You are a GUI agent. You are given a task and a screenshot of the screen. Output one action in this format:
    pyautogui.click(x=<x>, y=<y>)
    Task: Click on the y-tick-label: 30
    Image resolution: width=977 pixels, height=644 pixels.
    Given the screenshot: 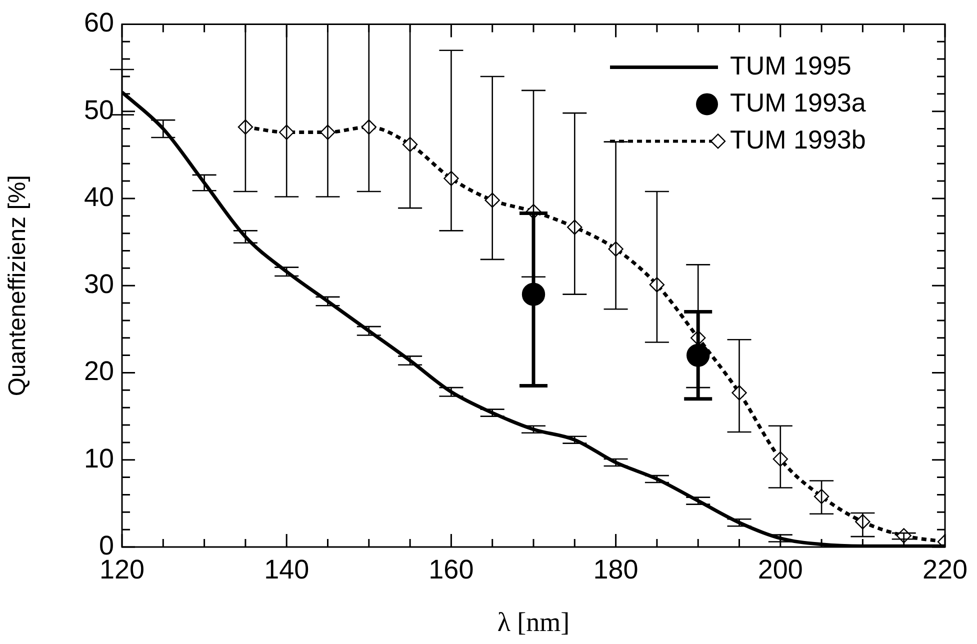 What is the action you would take?
    pyautogui.click(x=99, y=284)
    